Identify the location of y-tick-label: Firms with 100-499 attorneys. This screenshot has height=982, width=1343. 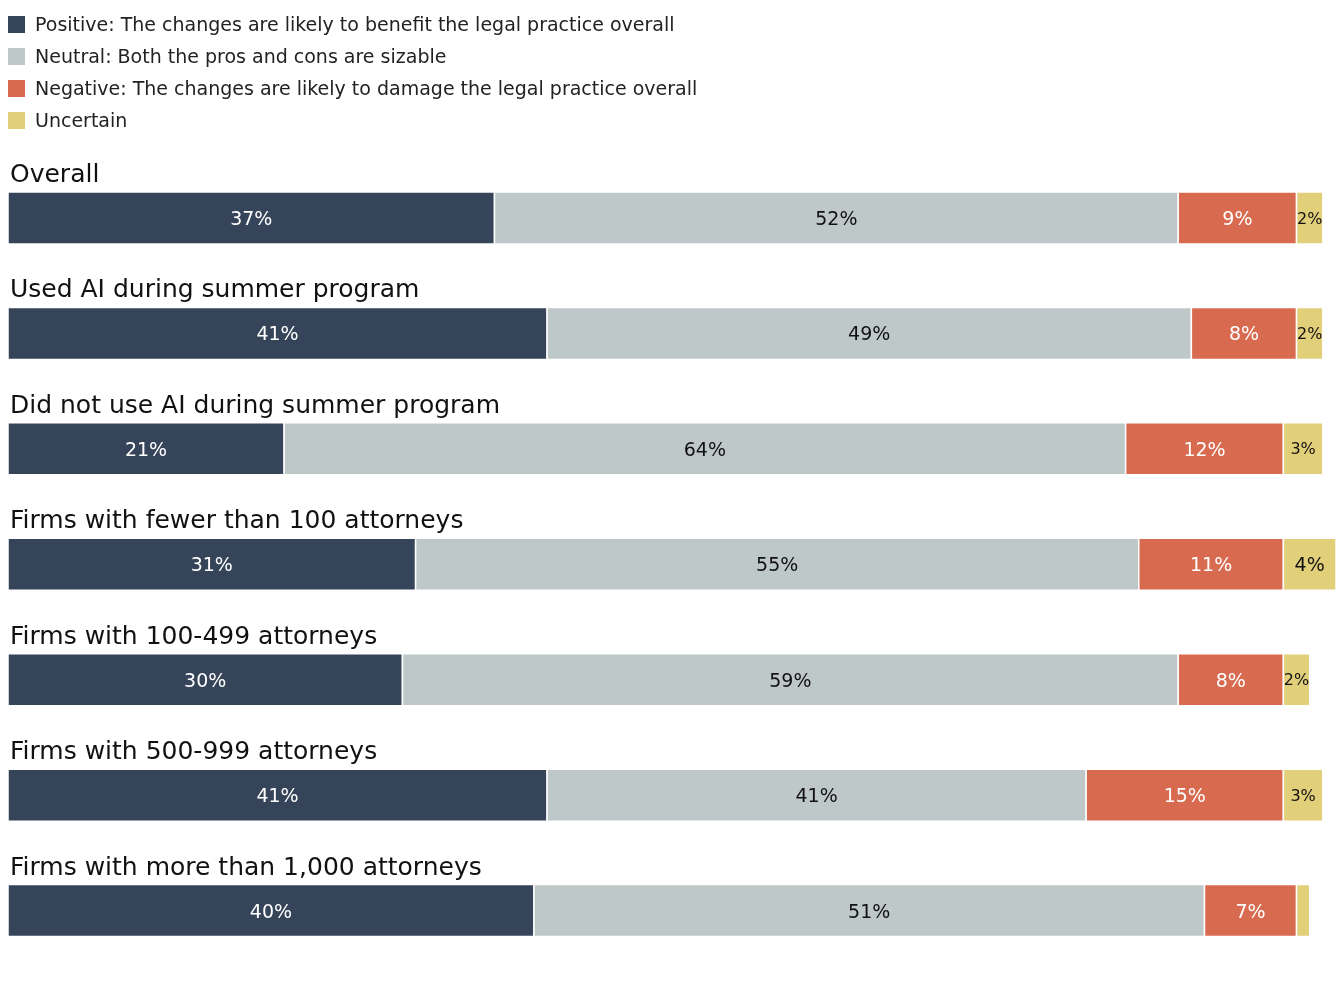
(194, 635).